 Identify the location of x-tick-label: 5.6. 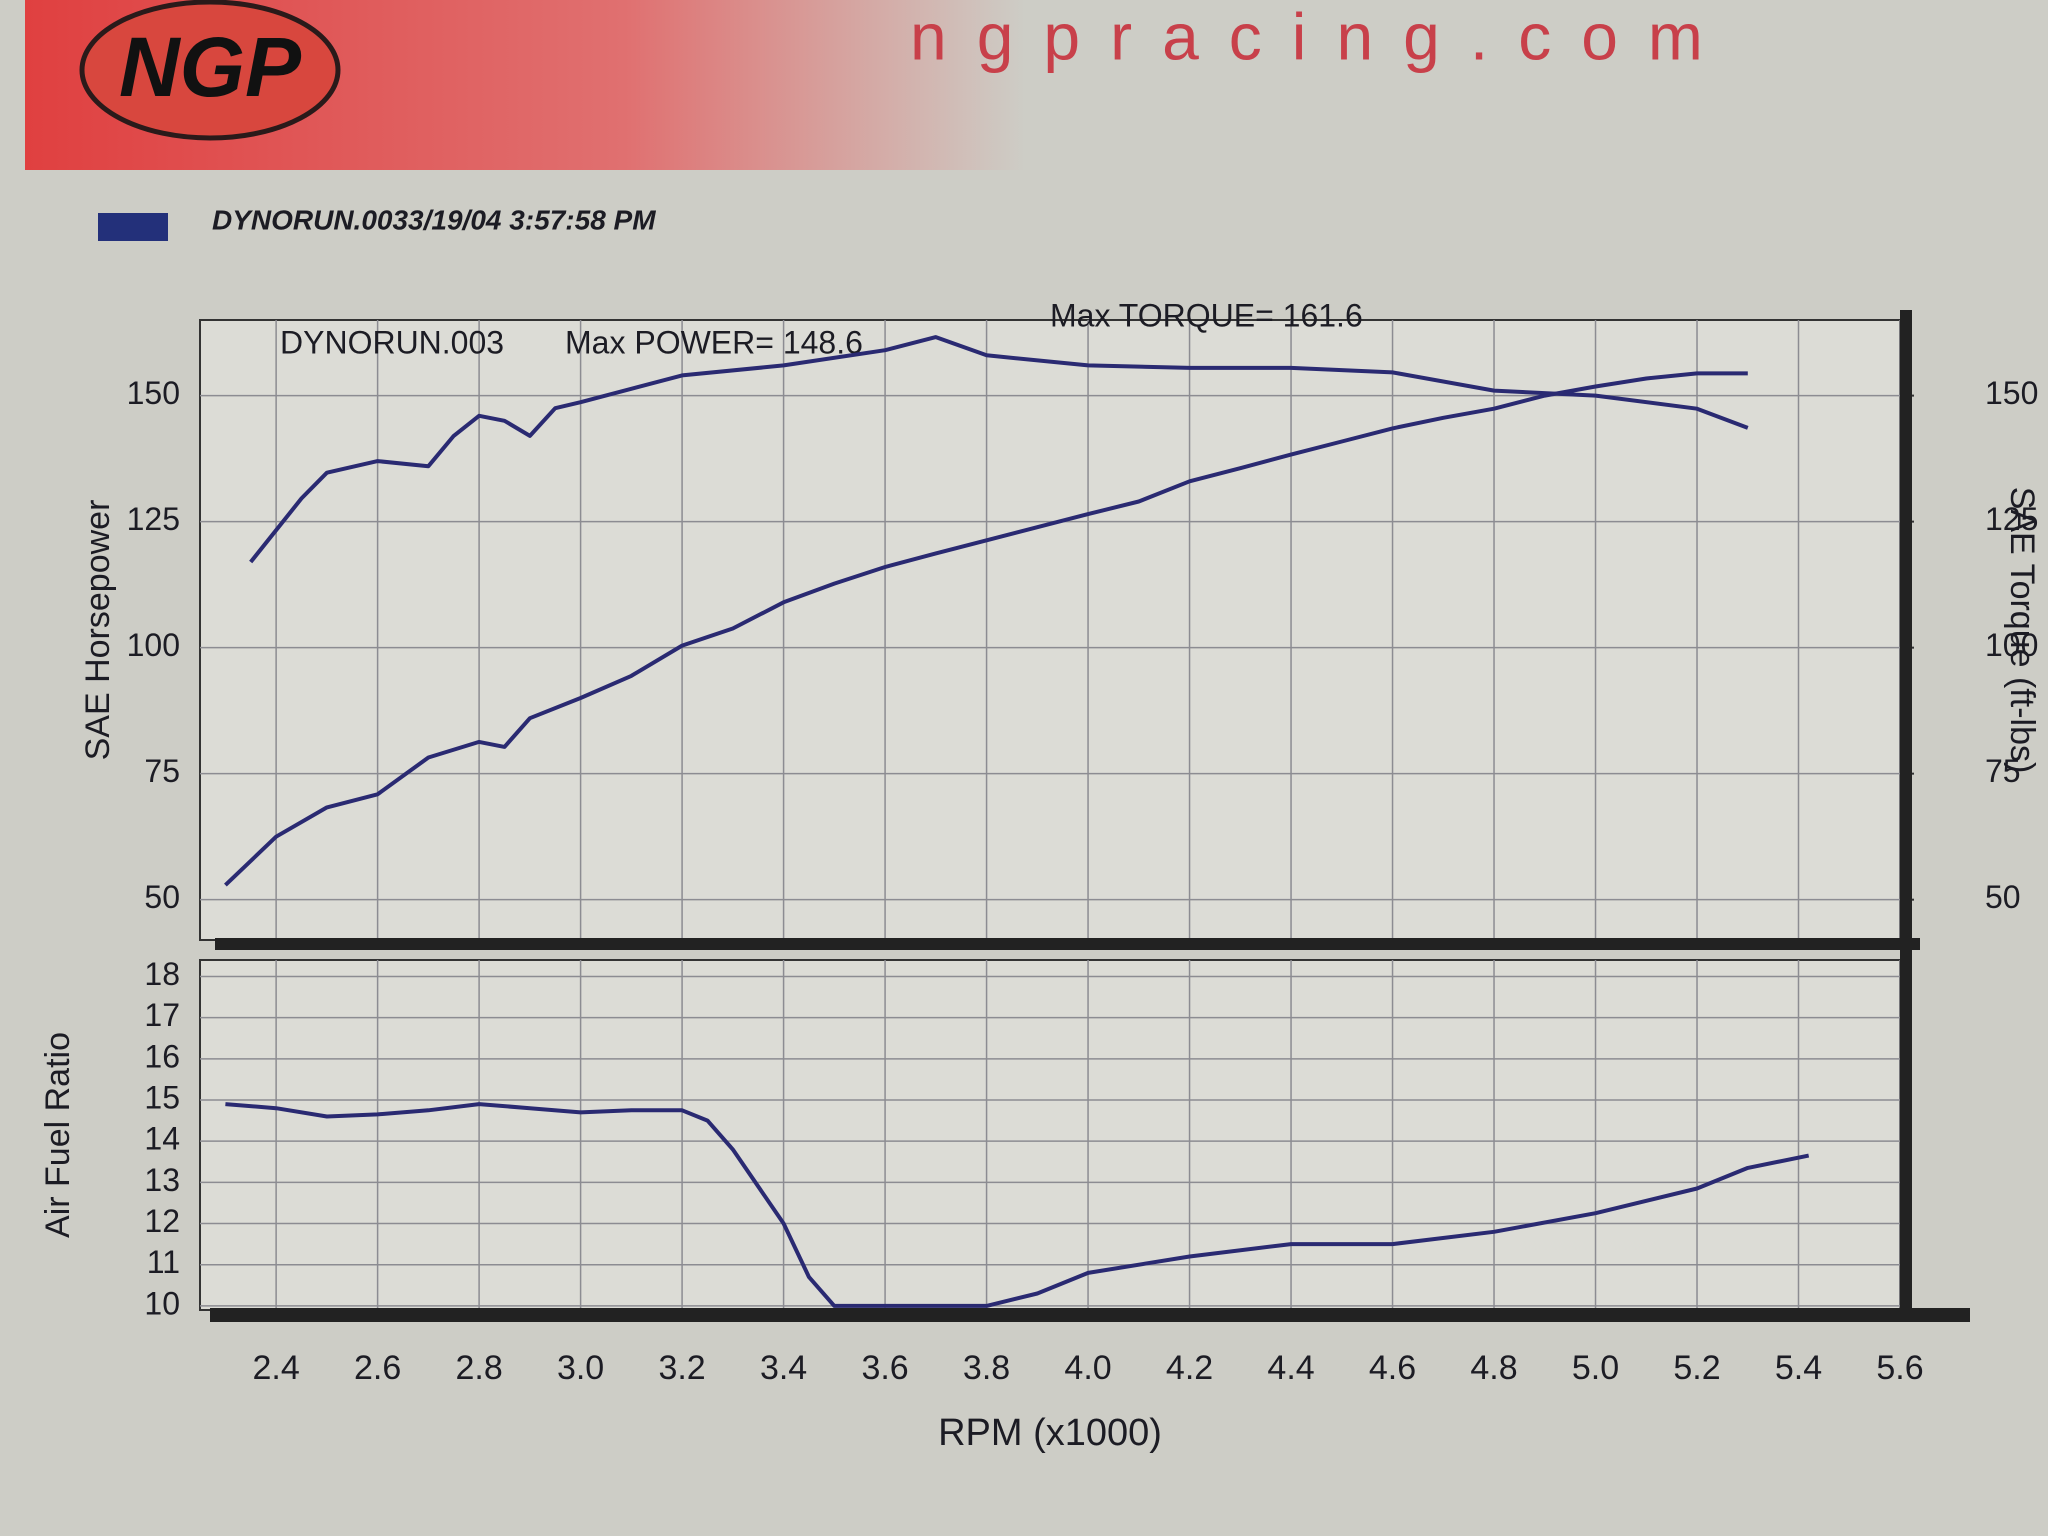
(1899, 1368).